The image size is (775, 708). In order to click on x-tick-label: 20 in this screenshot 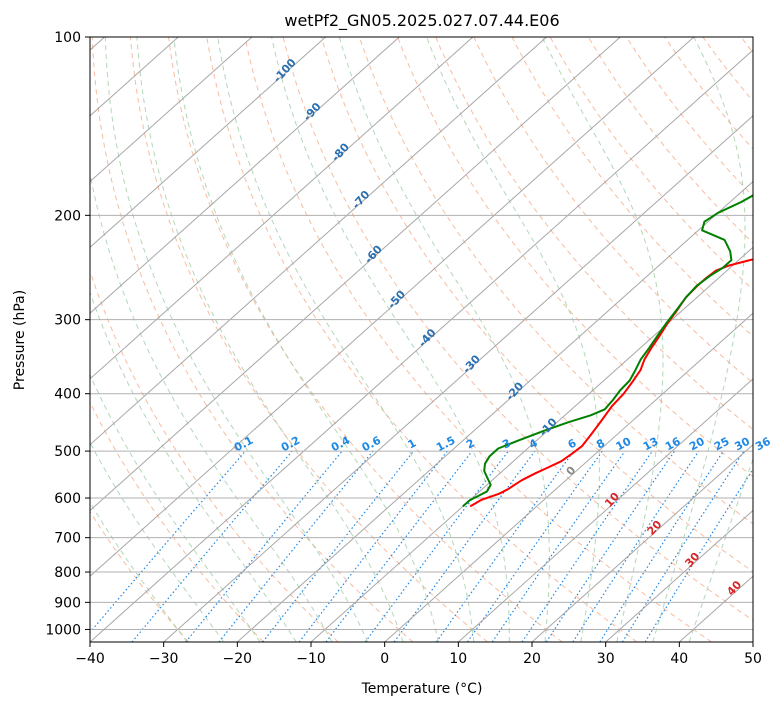, I will do `click(532, 659)`.